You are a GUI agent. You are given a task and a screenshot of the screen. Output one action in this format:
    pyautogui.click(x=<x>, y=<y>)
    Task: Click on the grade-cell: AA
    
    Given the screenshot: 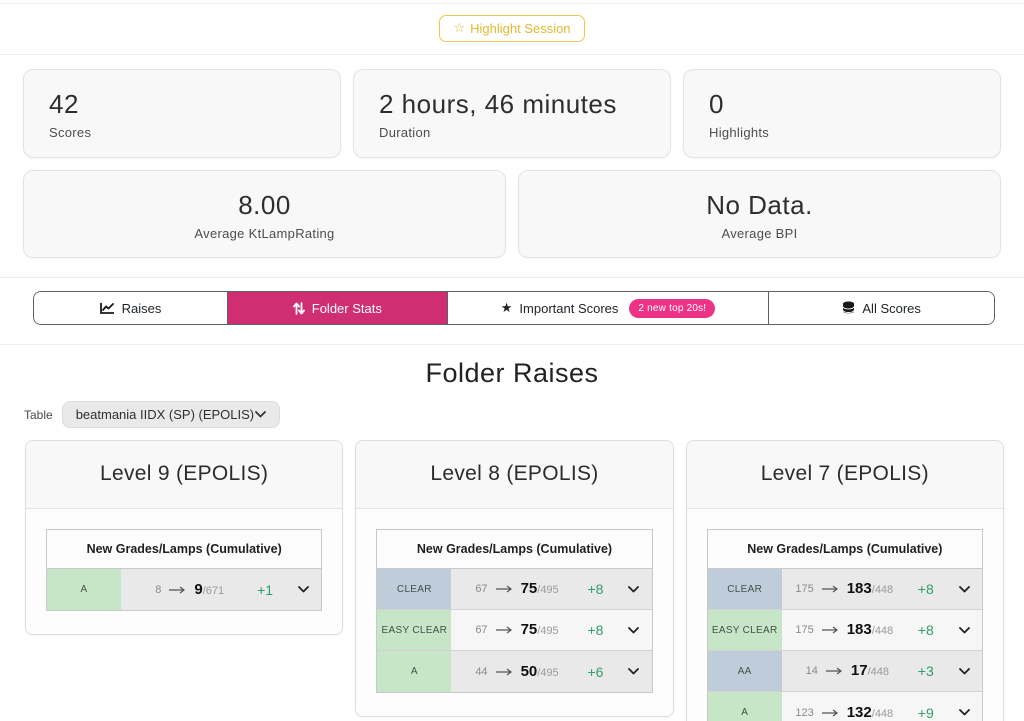 What is the action you would take?
    pyautogui.click(x=744, y=671)
    